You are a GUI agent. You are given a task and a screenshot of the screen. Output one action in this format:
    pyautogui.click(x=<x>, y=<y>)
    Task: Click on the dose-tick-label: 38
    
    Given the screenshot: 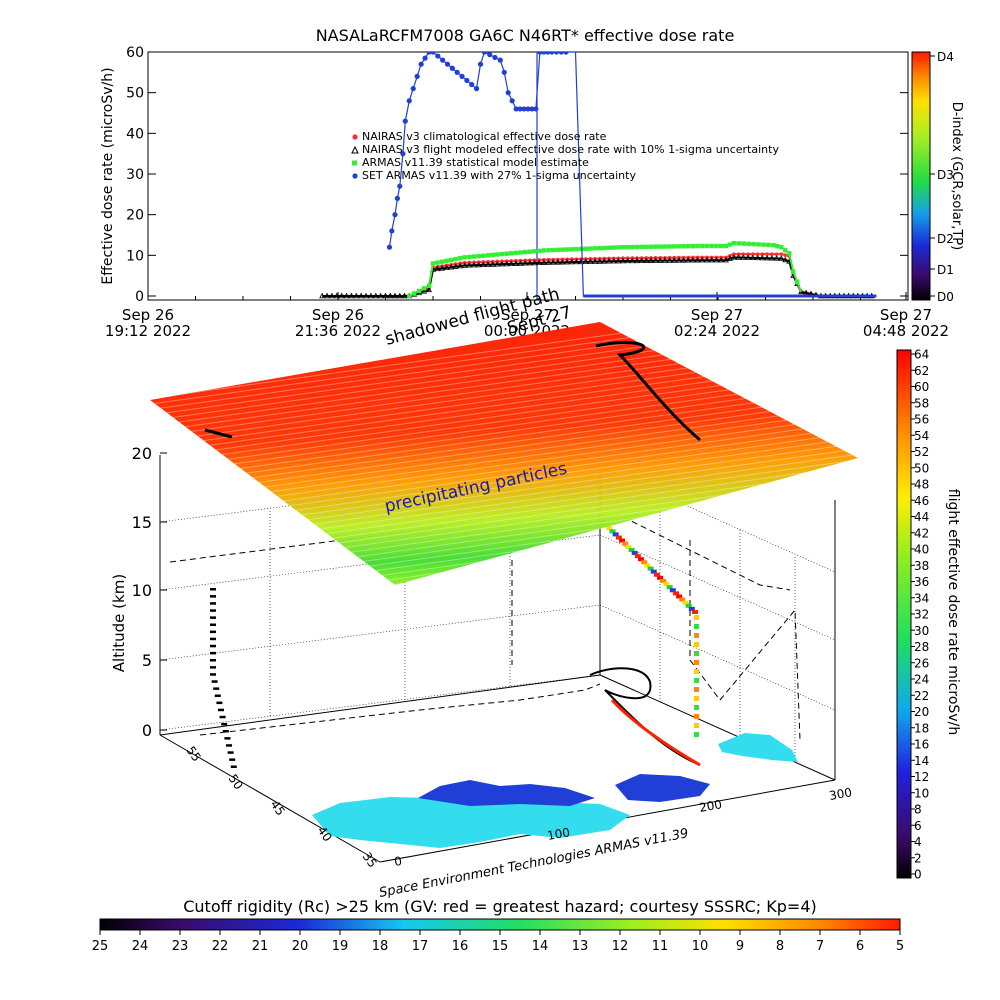 What is the action you would take?
    pyautogui.click(x=921, y=566)
    